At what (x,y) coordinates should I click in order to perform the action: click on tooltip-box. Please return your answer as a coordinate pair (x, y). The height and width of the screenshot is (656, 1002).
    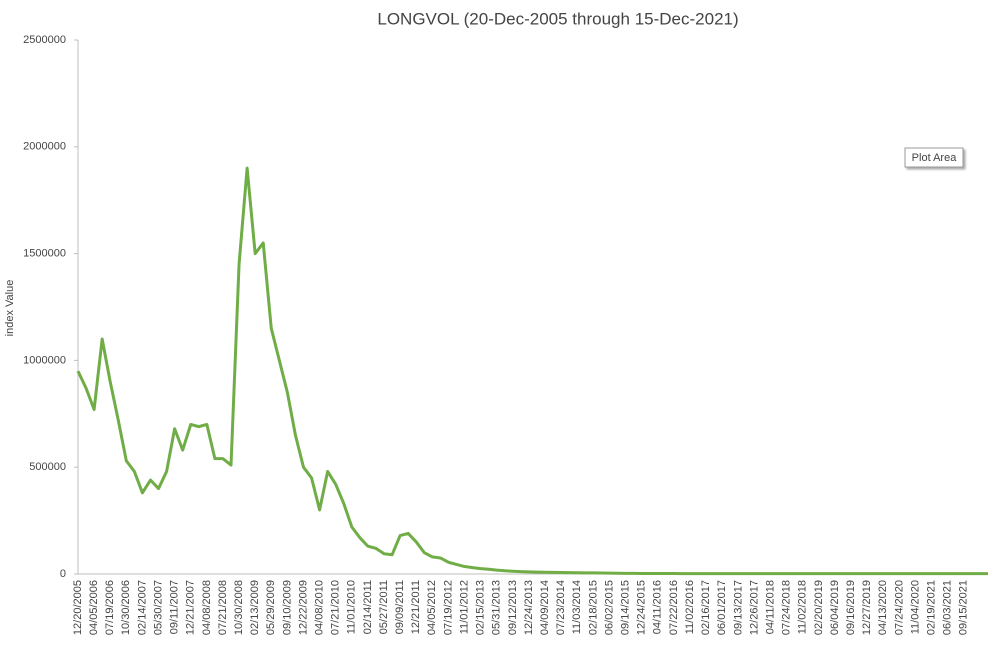
    Looking at the image, I should click on (934, 157).